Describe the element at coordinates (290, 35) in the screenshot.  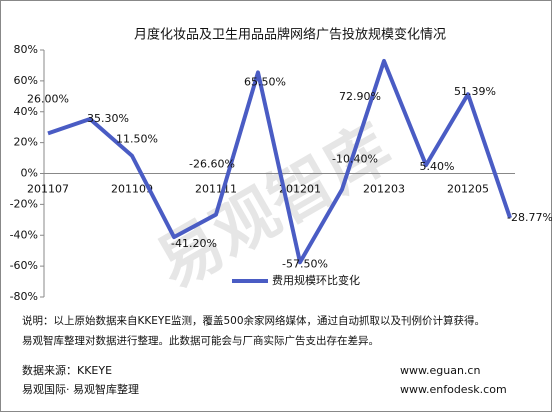
I see `chart-title: 月度化妆品及卫生用品品牌网络广告投放规模变化情况` at that location.